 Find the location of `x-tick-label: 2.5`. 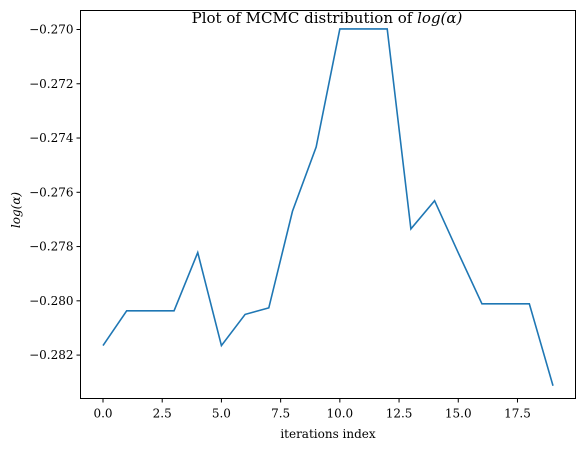

x-tick-label: 2.5 is located at coordinates (162, 414).